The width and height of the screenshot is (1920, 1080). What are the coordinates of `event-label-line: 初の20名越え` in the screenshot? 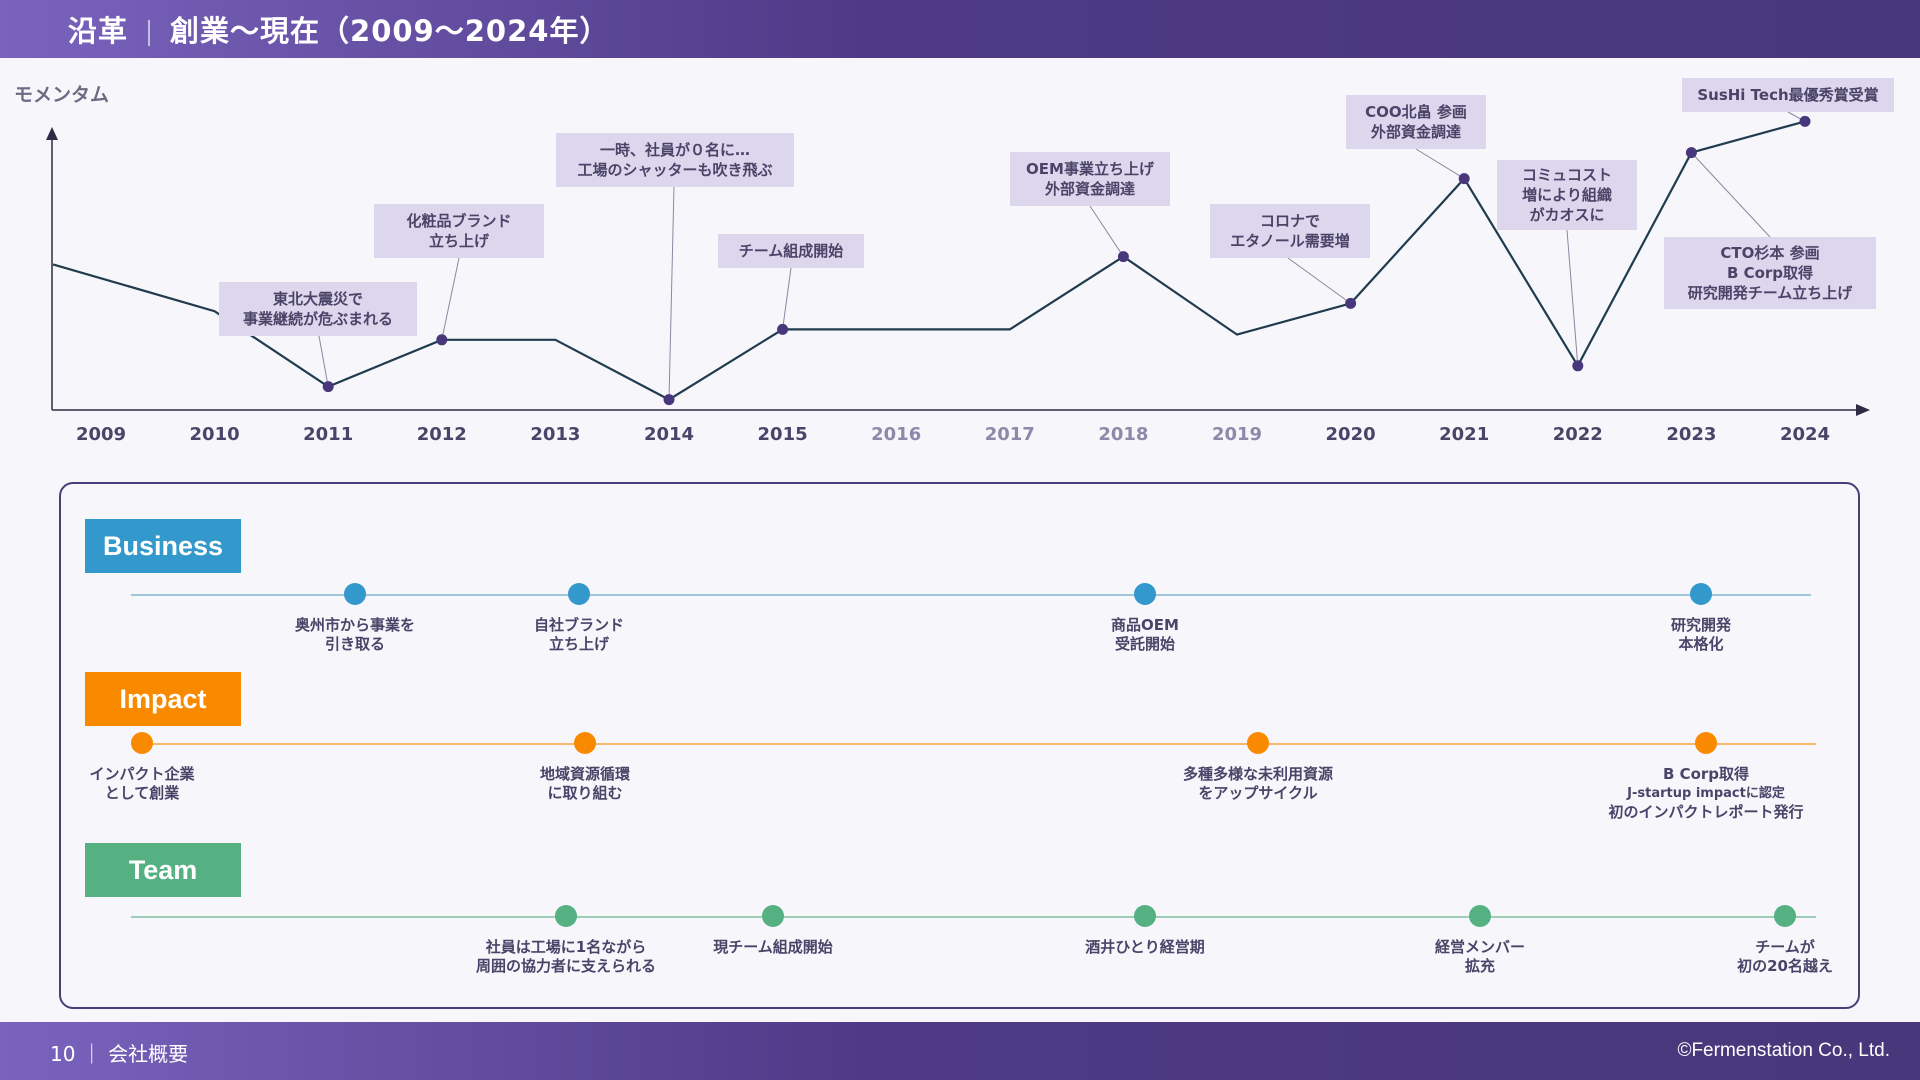 It's located at (1785, 966).